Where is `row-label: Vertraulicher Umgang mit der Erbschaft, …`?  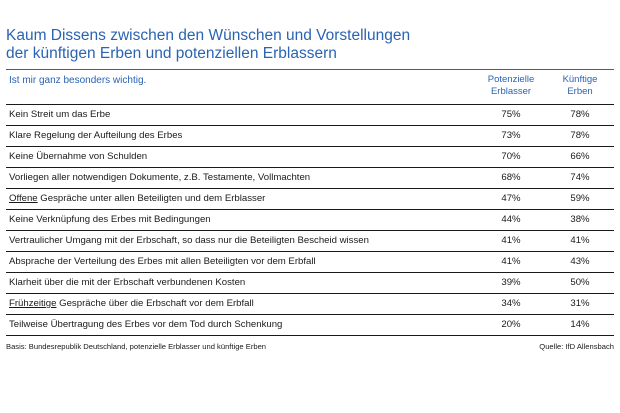
row-label: Vertraulicher Umgang mit der Erbschaft, … is located at coordinates (189, 240).